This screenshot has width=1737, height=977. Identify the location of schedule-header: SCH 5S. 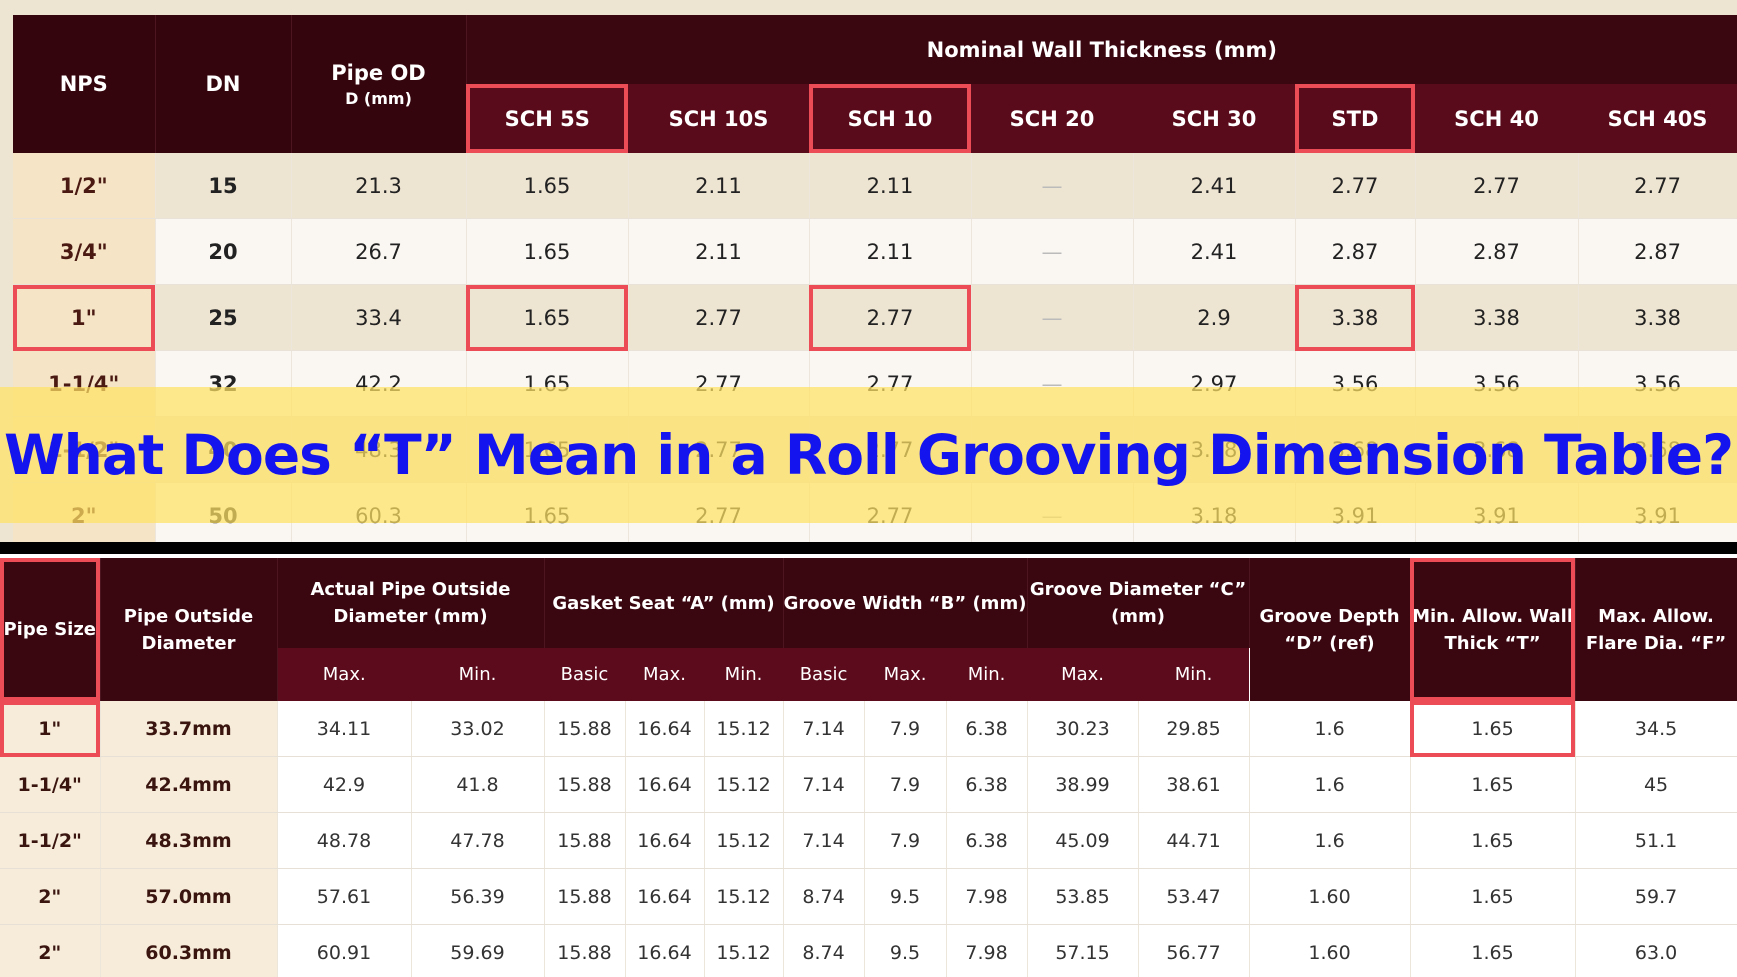
(547, 118).